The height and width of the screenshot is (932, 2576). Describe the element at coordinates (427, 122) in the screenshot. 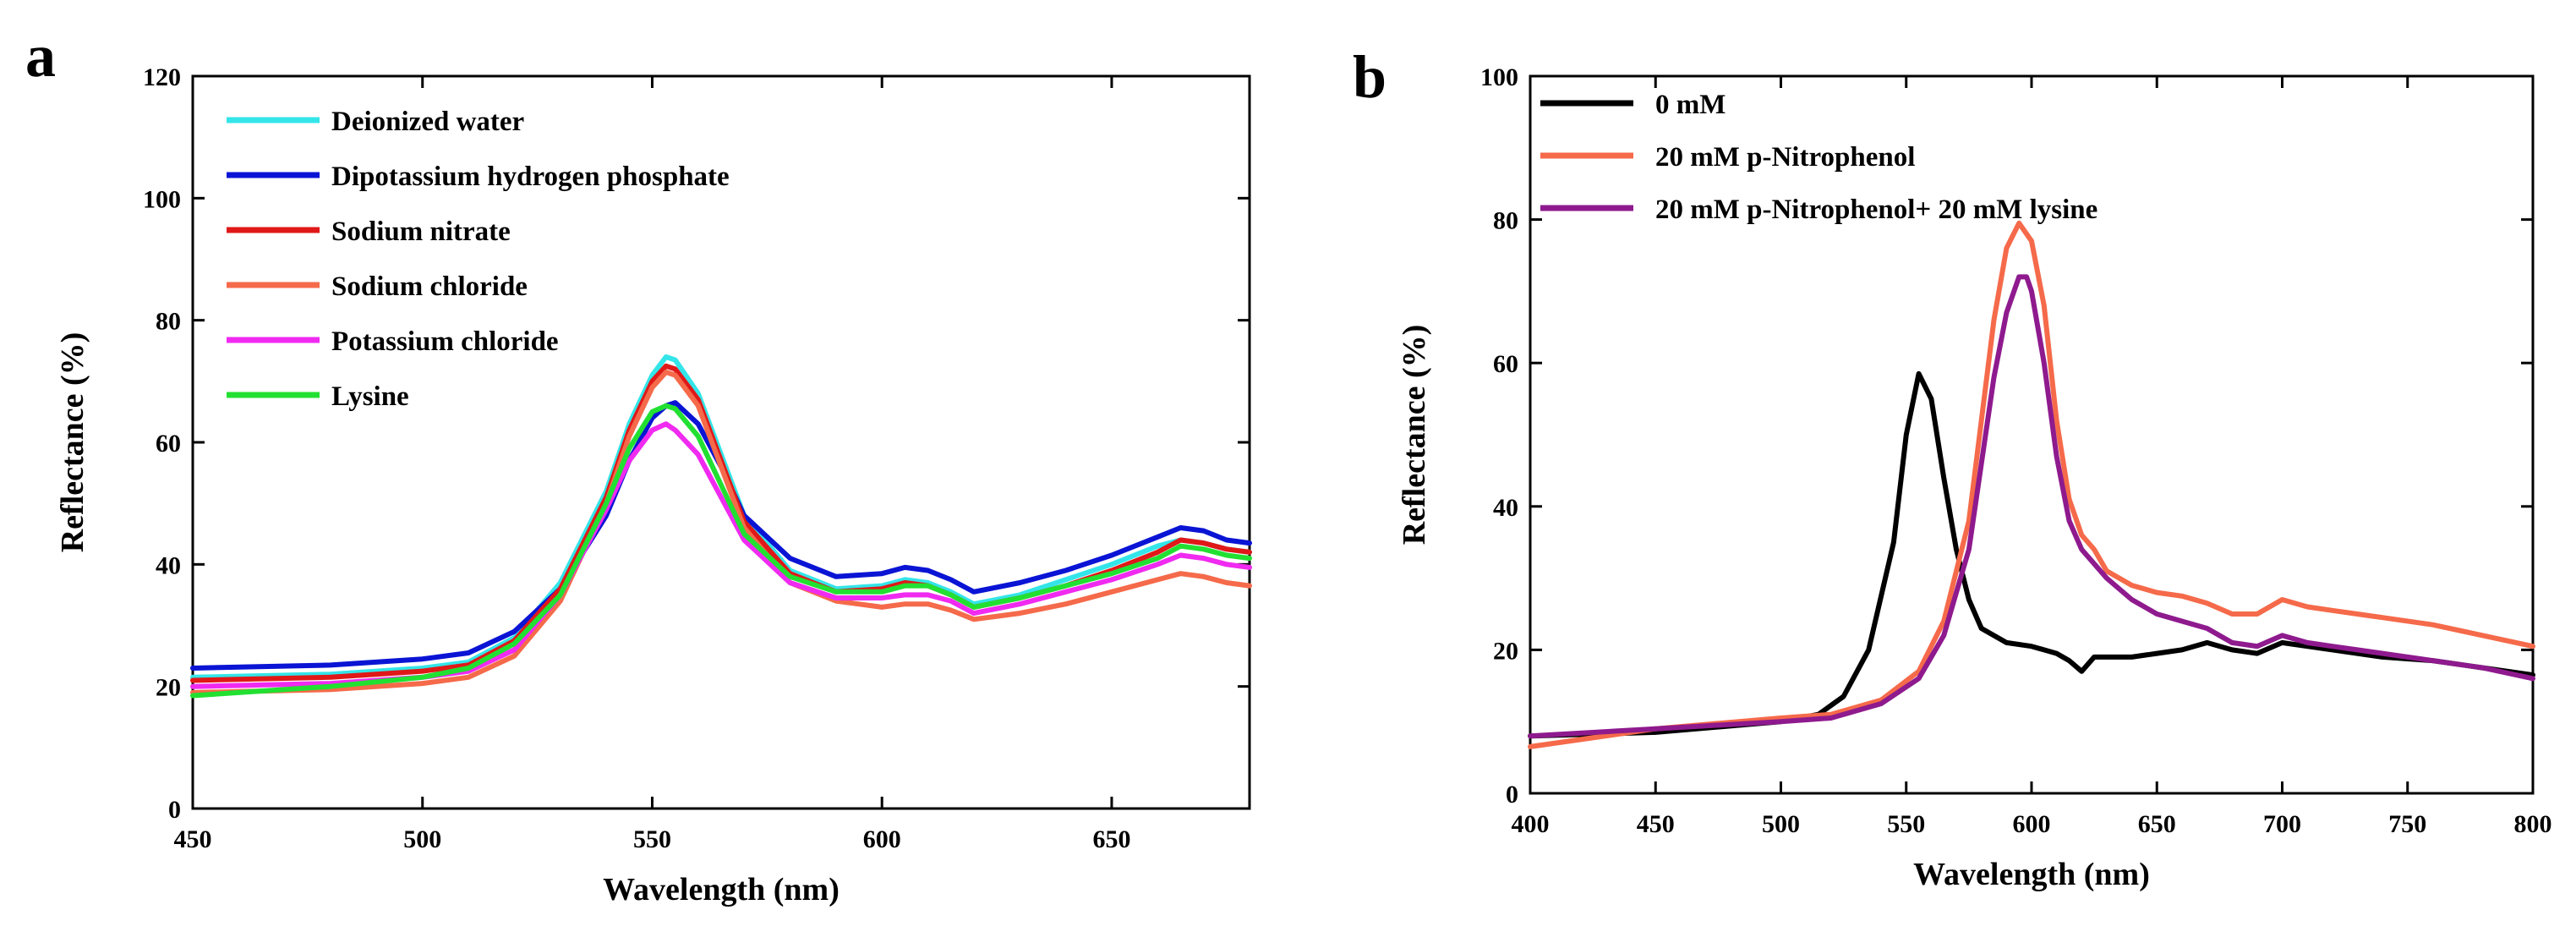

I see `chart-a-legend-label-1: Deionized water` at that location.